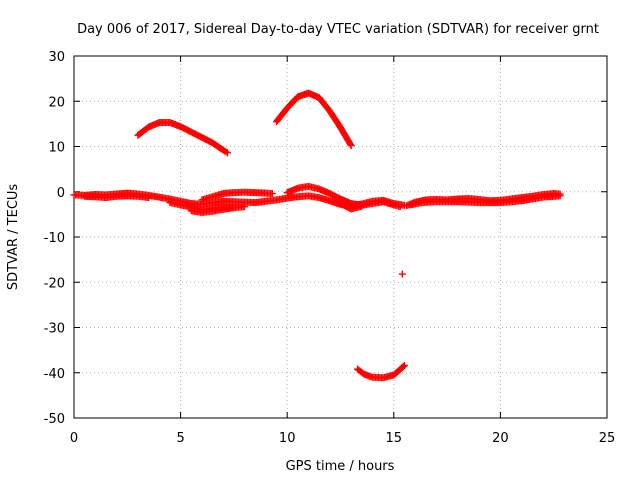  I want to click on x-tick-label: 0, so click(74, 438).